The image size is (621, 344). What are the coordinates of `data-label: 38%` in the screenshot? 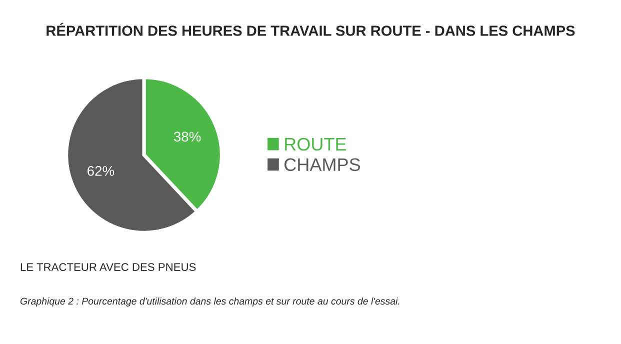 It's located at (187, 137).